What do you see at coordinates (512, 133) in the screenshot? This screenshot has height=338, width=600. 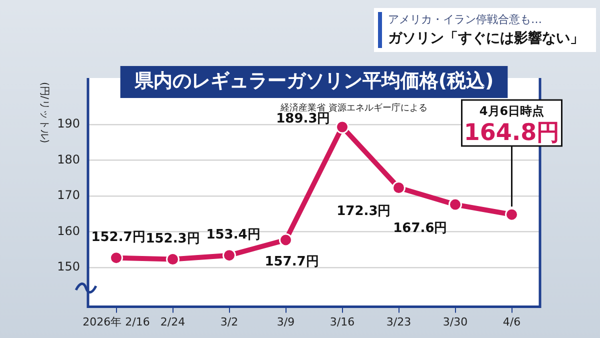 I see `data-label: 164.8円` at bounding box center [512, 133].